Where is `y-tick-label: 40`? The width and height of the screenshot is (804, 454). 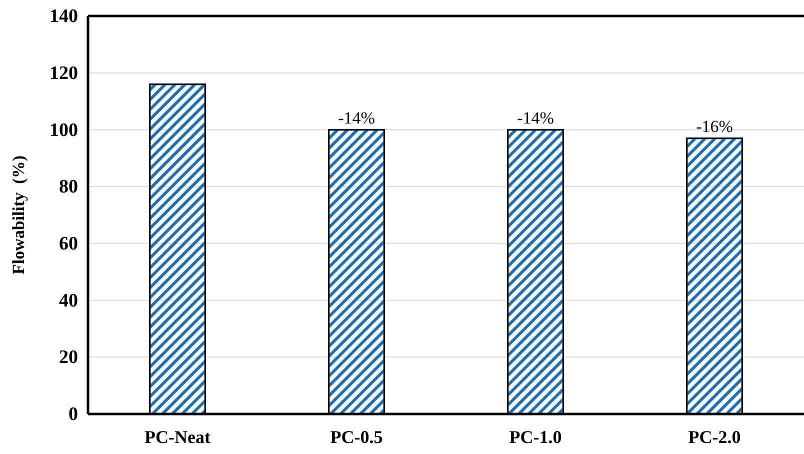 y-tick-label: 40 is located at coordinates (68, 301).